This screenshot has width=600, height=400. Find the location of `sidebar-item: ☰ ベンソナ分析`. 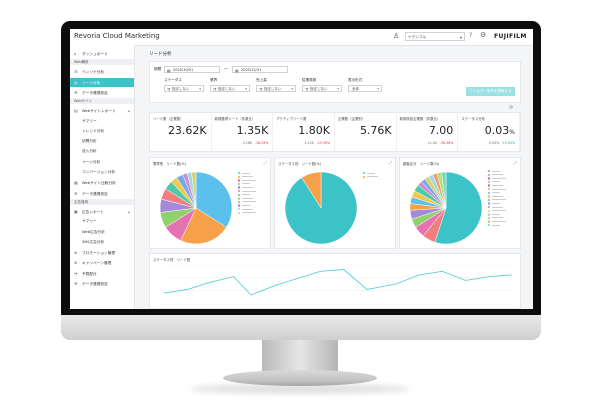

sidebar-item: ☰ ベンソナ分析 is located at coordinates (102, 71).